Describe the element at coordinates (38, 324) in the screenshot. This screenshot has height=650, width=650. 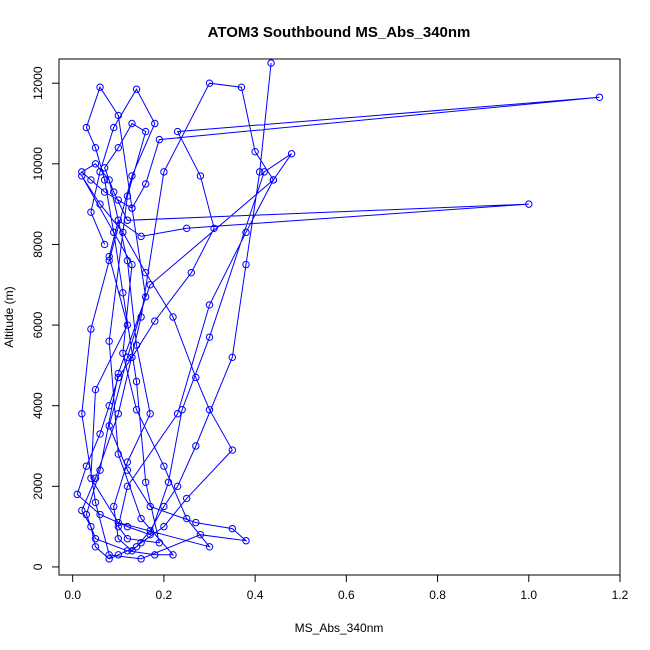
I see `y-tick-label: 6000` at that location.